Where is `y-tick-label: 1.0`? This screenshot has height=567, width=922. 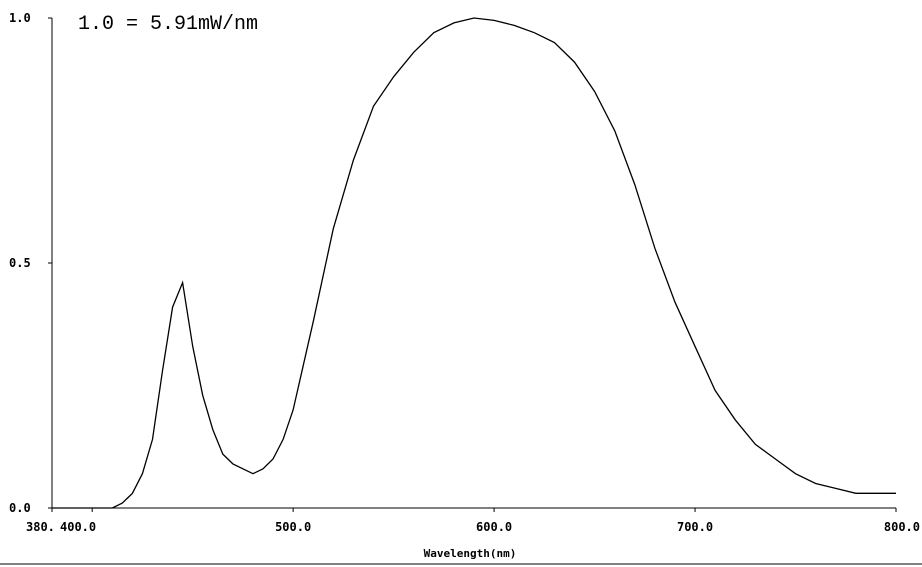 y-tick-label: 1.0 is located at coordinates (20, 18).